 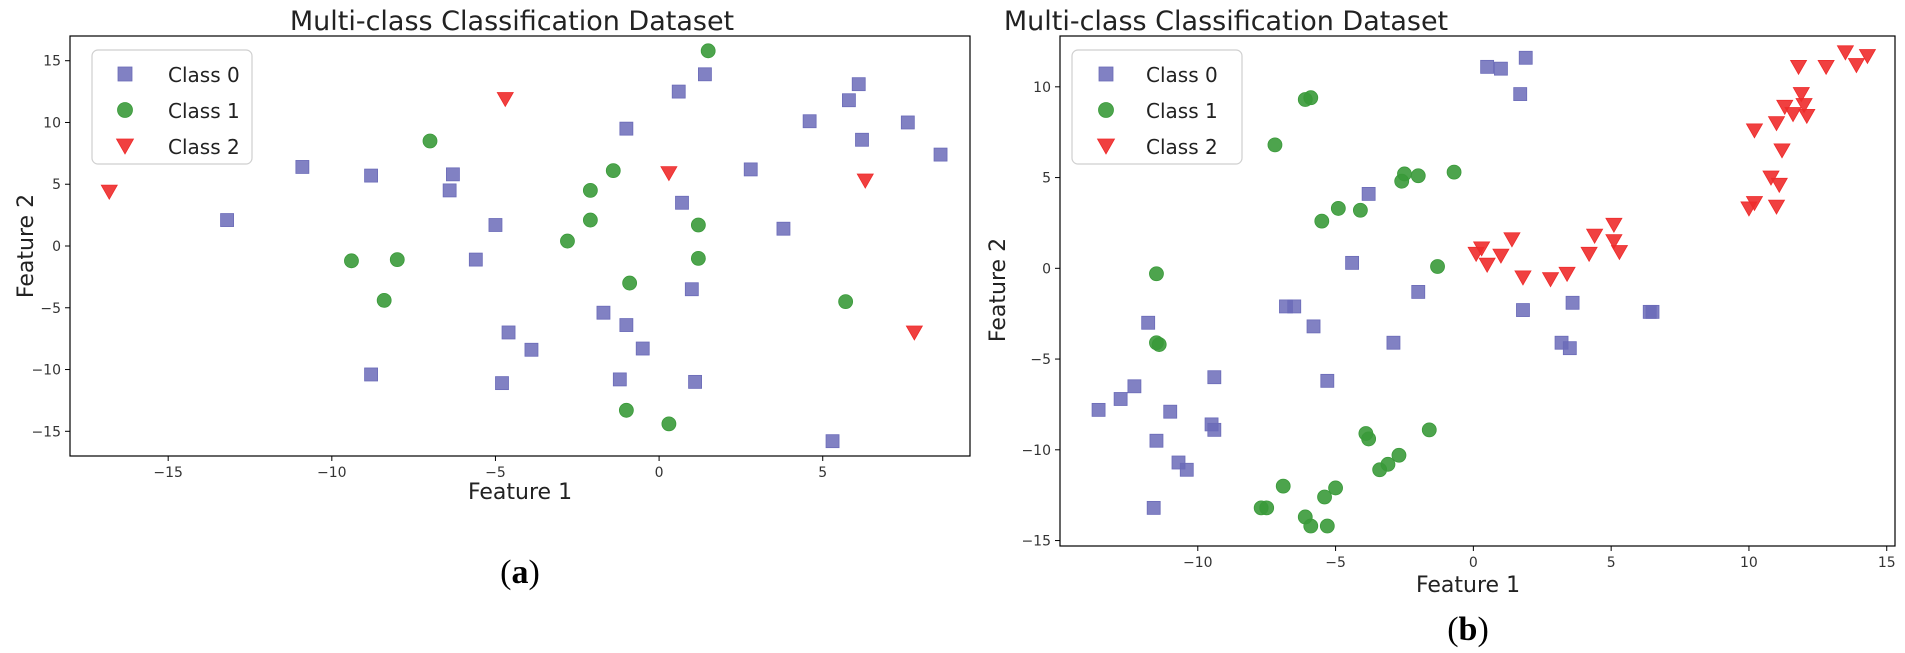 What do you see at coordinates (495, 473) in the screenshot?
I see `x-tick-label: −5` at bounding box center [495, 473].